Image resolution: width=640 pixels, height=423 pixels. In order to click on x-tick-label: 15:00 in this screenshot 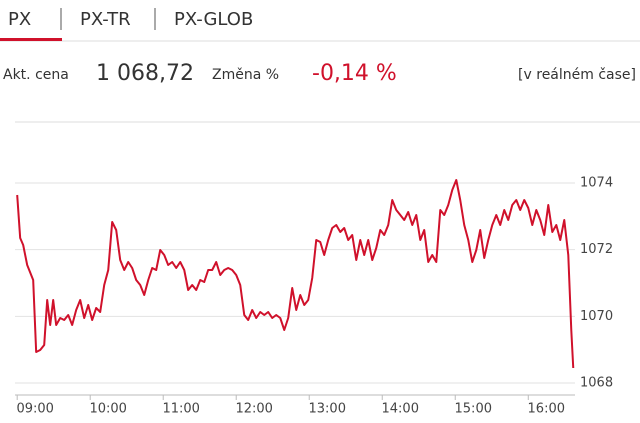, I will do `click(473, 409)`.